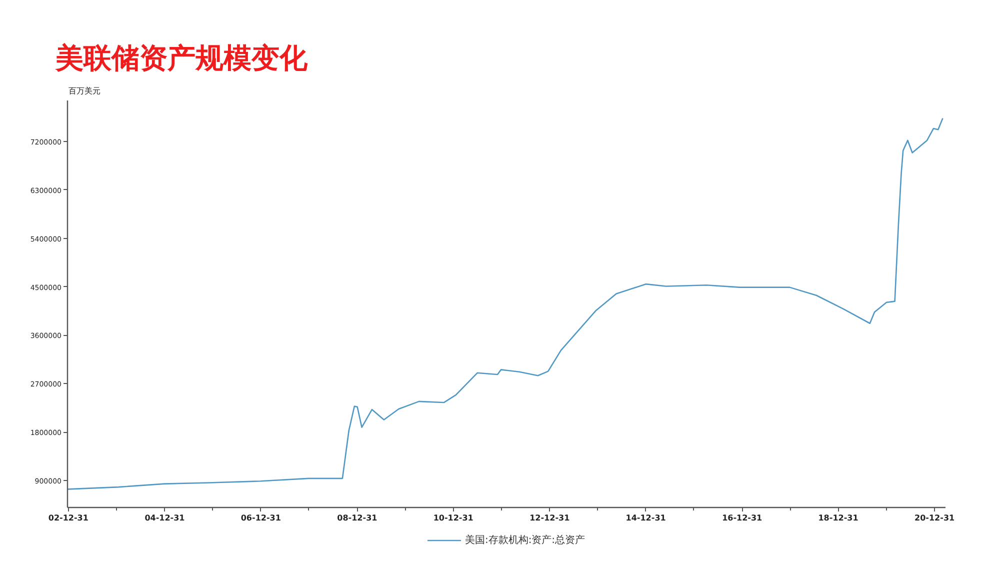 This screenshot has width=1000, height=562. What do you see at coordinates (838, 518) in the screenshot?
I see `x-tick-label: 18-12-31` at bounding box center [838, 518].